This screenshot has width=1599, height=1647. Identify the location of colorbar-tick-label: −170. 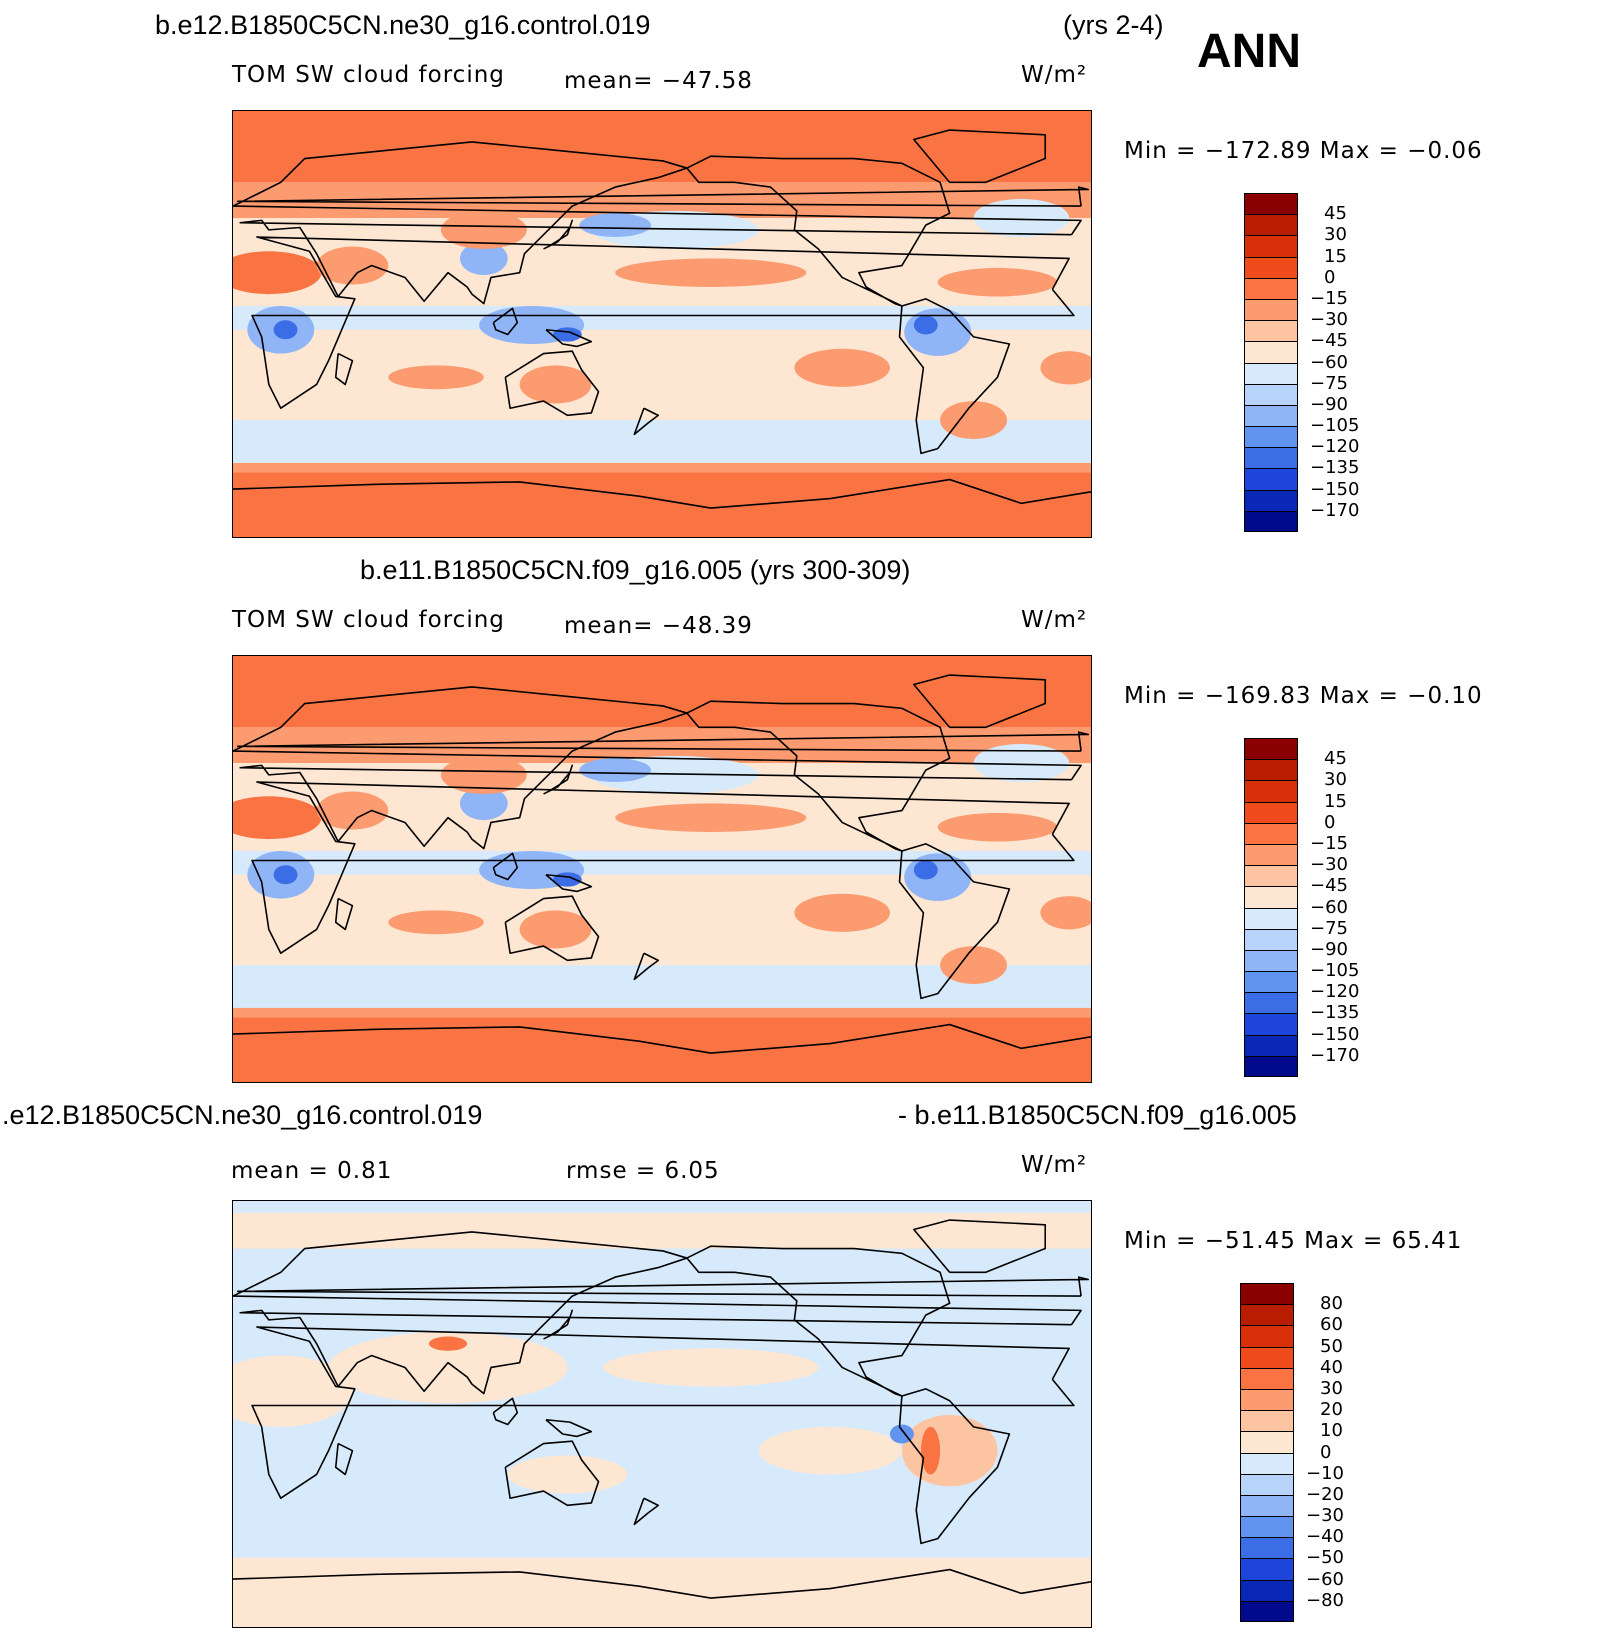
(1335, 1055).